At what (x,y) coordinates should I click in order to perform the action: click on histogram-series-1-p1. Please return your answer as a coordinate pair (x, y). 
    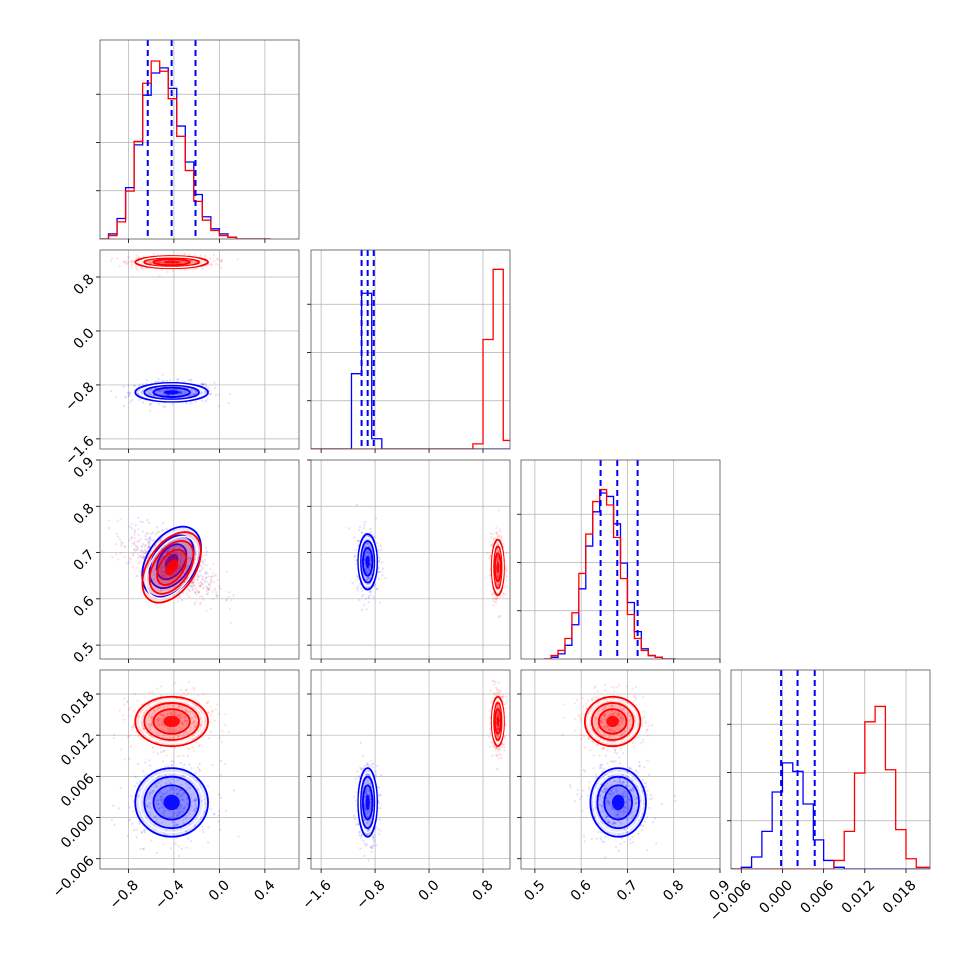
    Looking at the image, I should click on (410, 371).